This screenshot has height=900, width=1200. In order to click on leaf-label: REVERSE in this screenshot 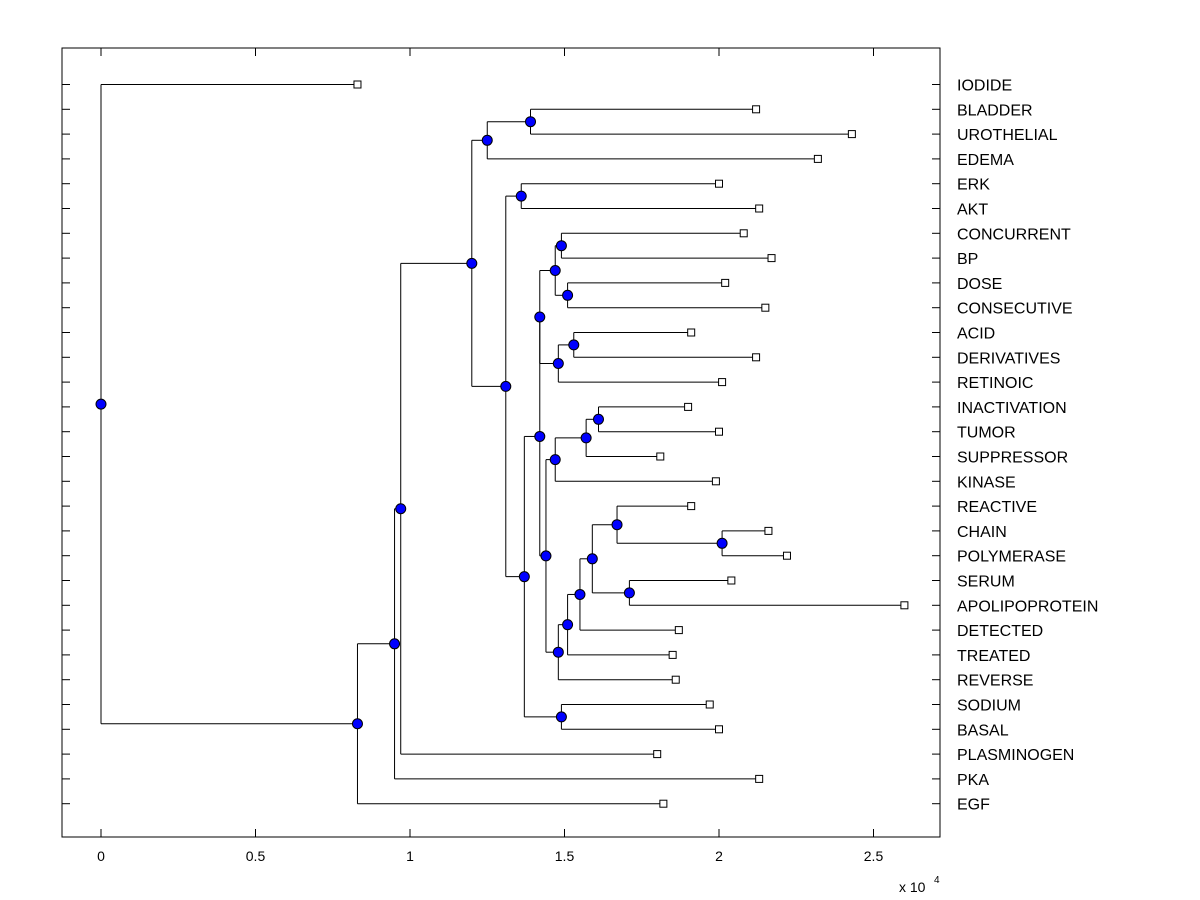, I will do `click(995, 681)`.